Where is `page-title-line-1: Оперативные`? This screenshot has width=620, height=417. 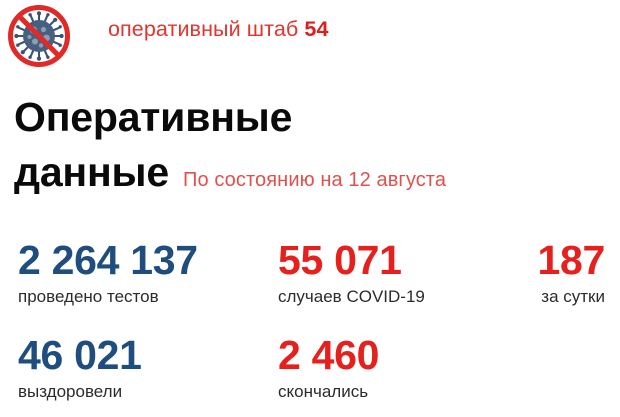
page-title-line-1: Оперативные is located at coordinates (153, 117).